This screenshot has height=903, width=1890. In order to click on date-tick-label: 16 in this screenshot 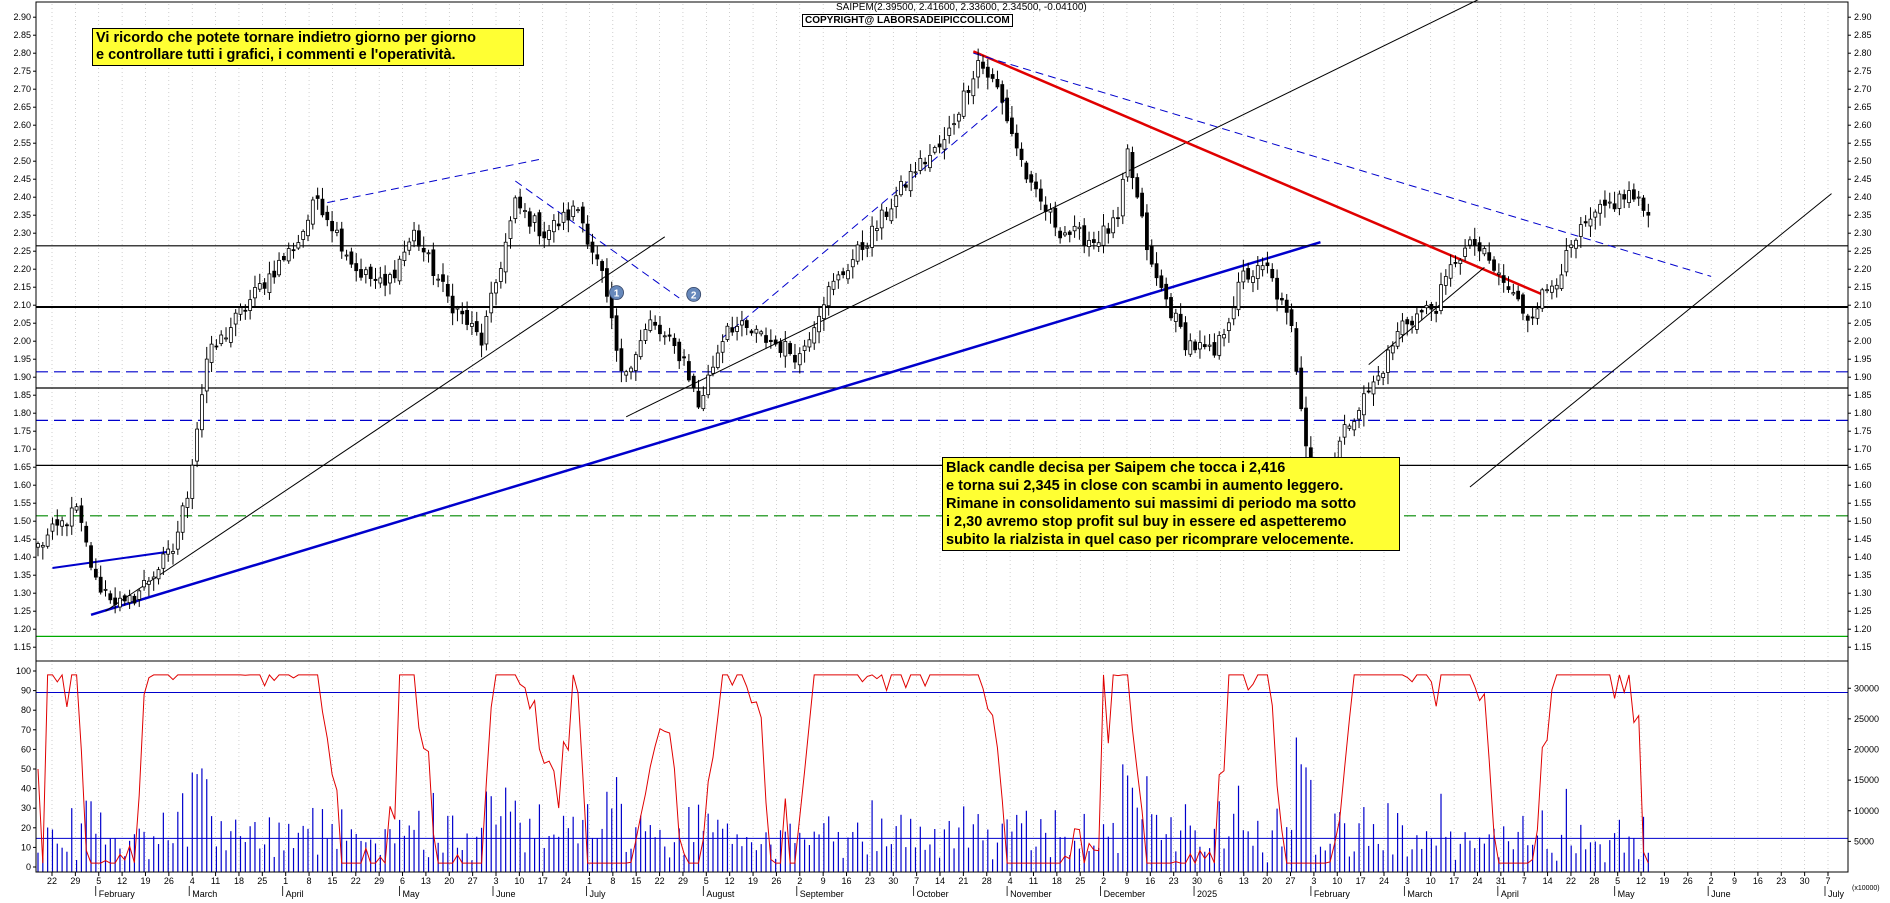, I will do `click(1150, 881)`.